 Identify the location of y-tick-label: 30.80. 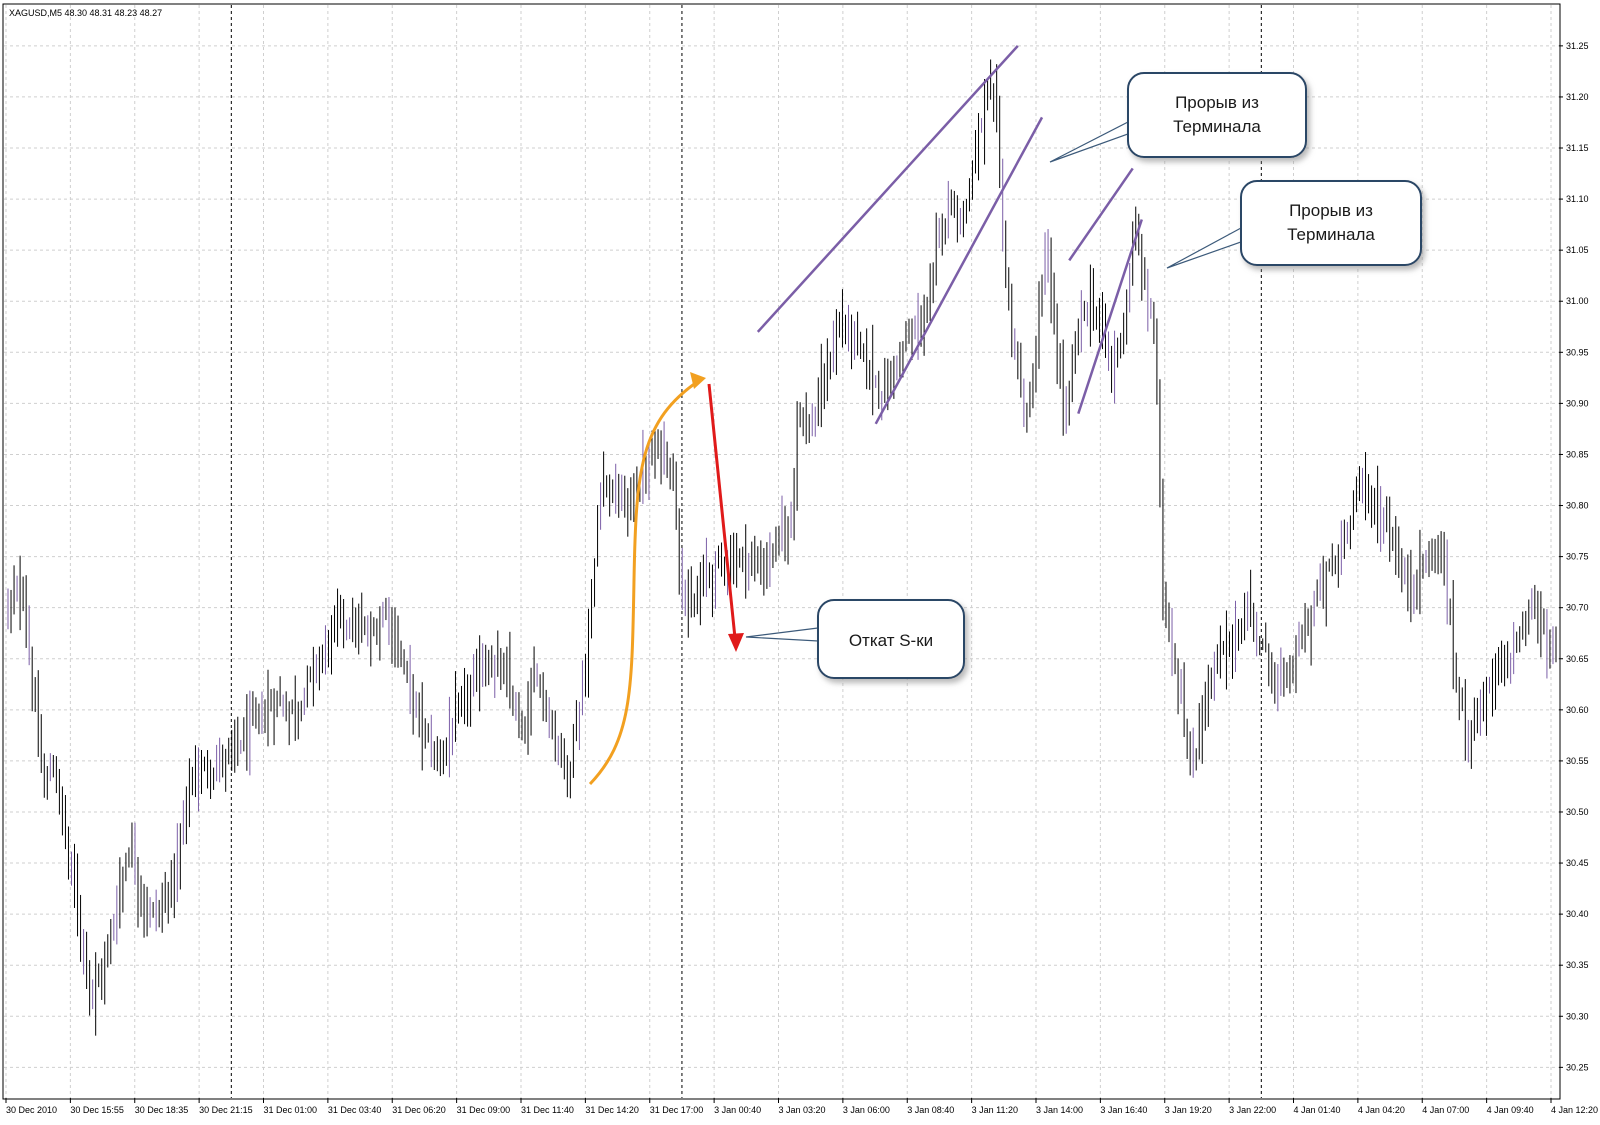
(1577, 506).